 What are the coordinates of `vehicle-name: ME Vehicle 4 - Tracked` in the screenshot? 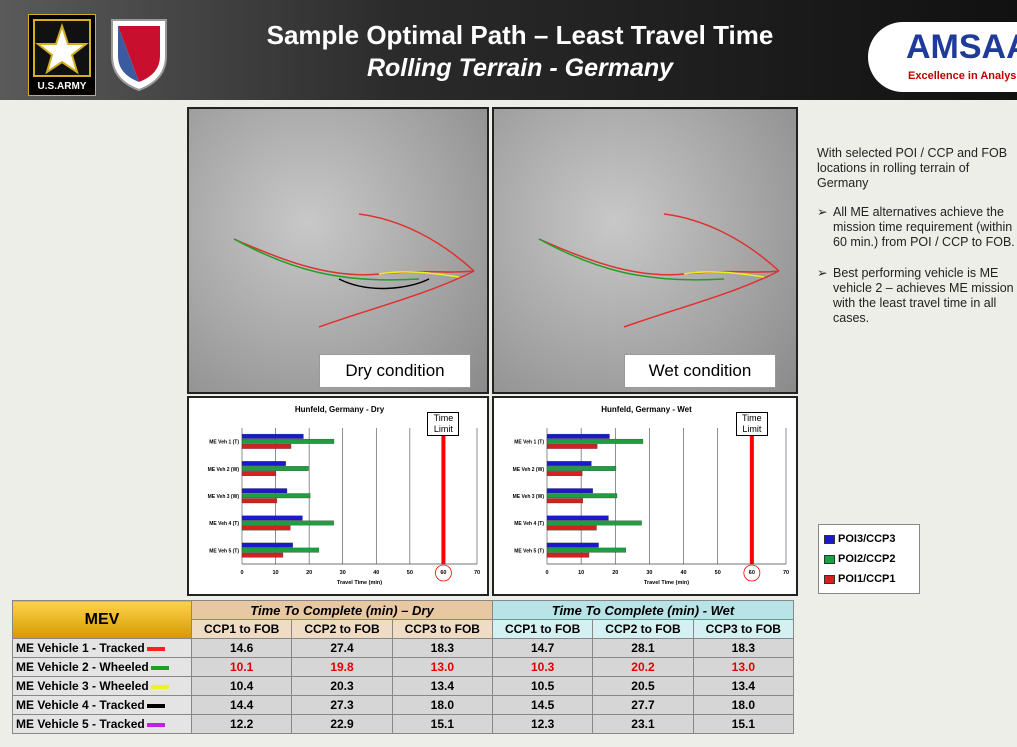 It's located at (80, 705).